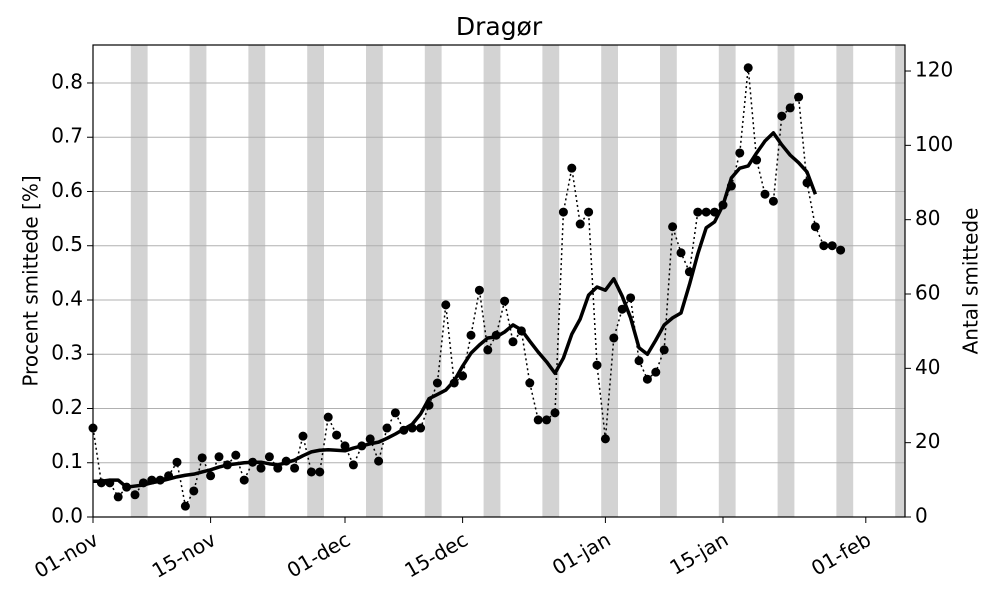 Image resolution: width=1000 pixels, height=604 pixels. Describe the element at coordinates (927, 441) in the screenshot. I see `y2-tick-label: 20` at that location.